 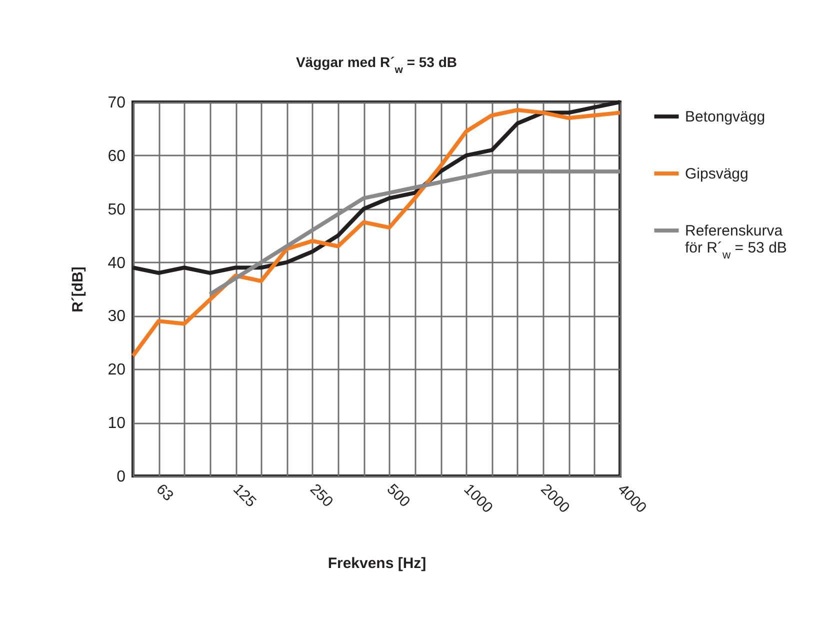 What do you see at coordinates (78, 289) in the screenshot?
I see `y-axis-title: R´[dB]` at bounding box center [78, 289].